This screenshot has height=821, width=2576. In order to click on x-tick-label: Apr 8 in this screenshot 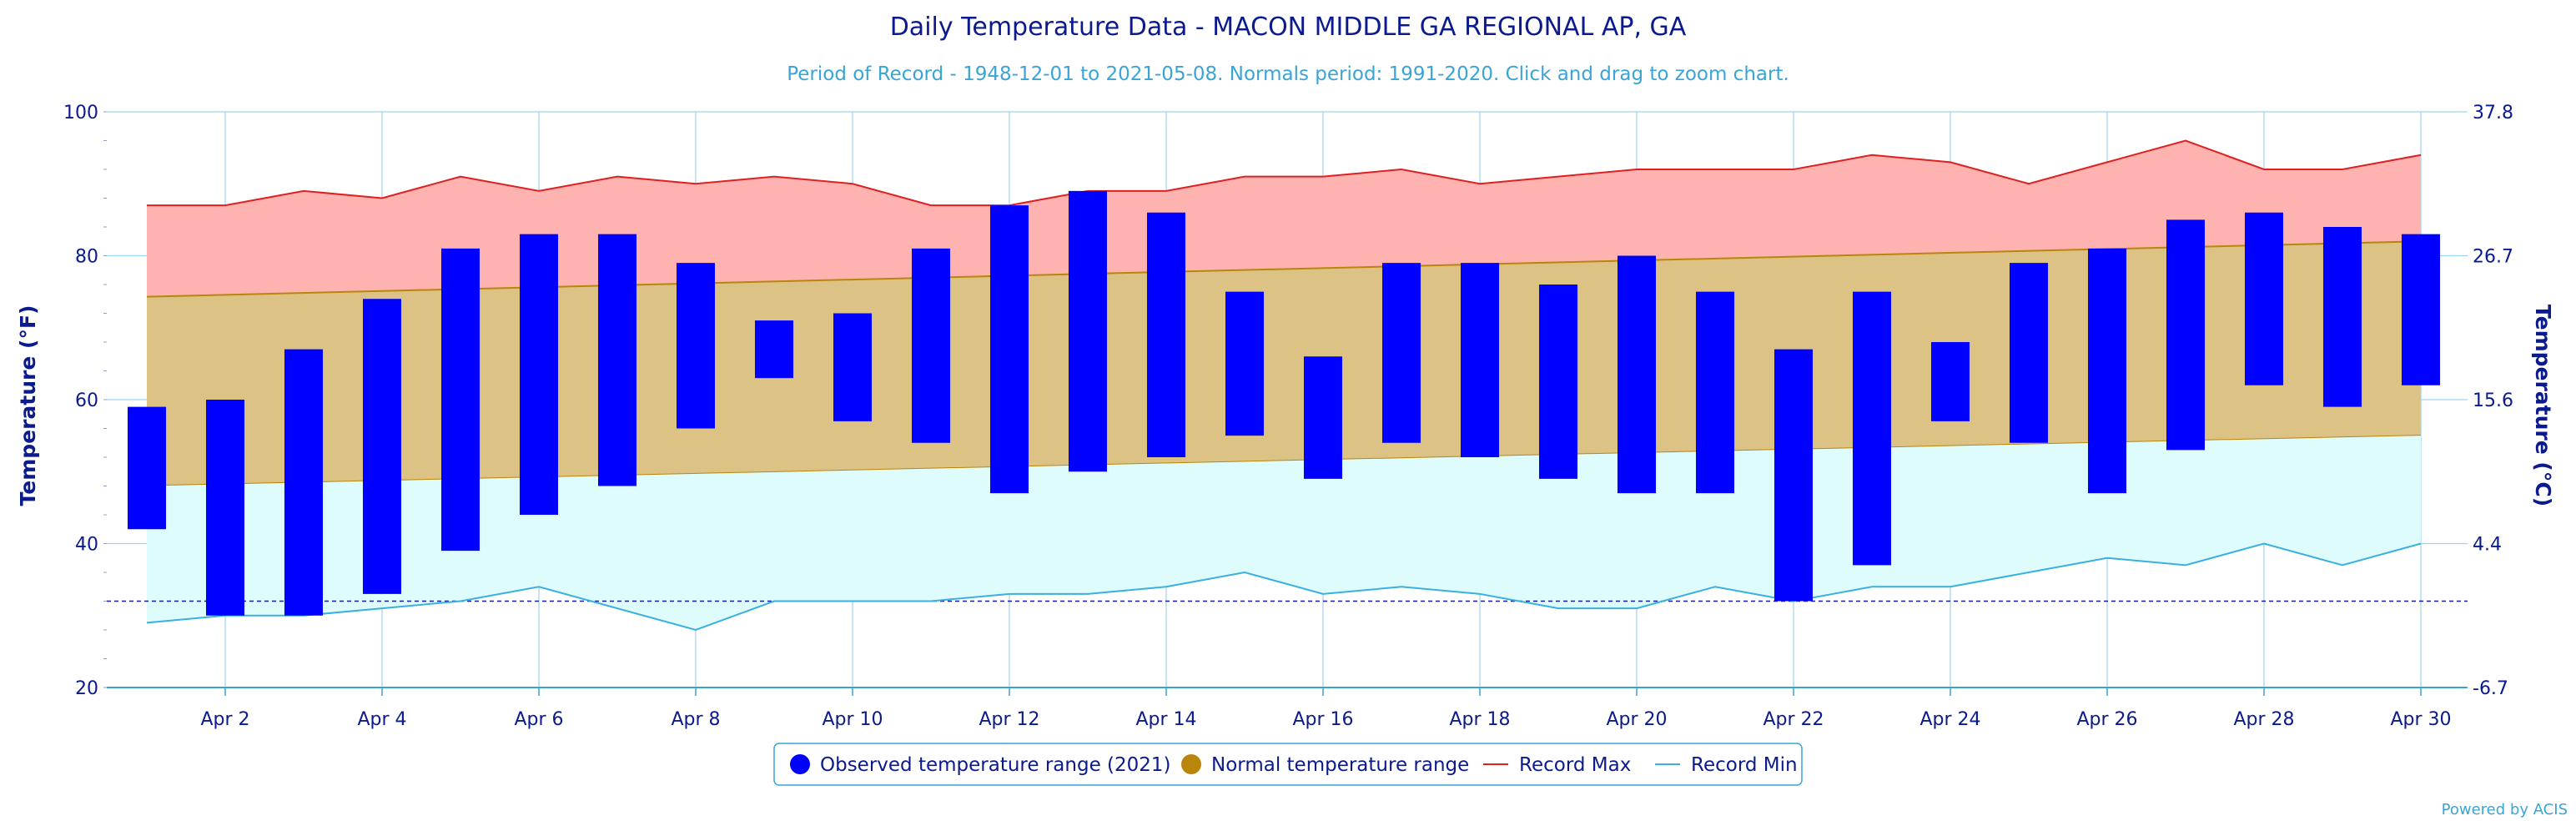, I will do `click(695, 720)`.